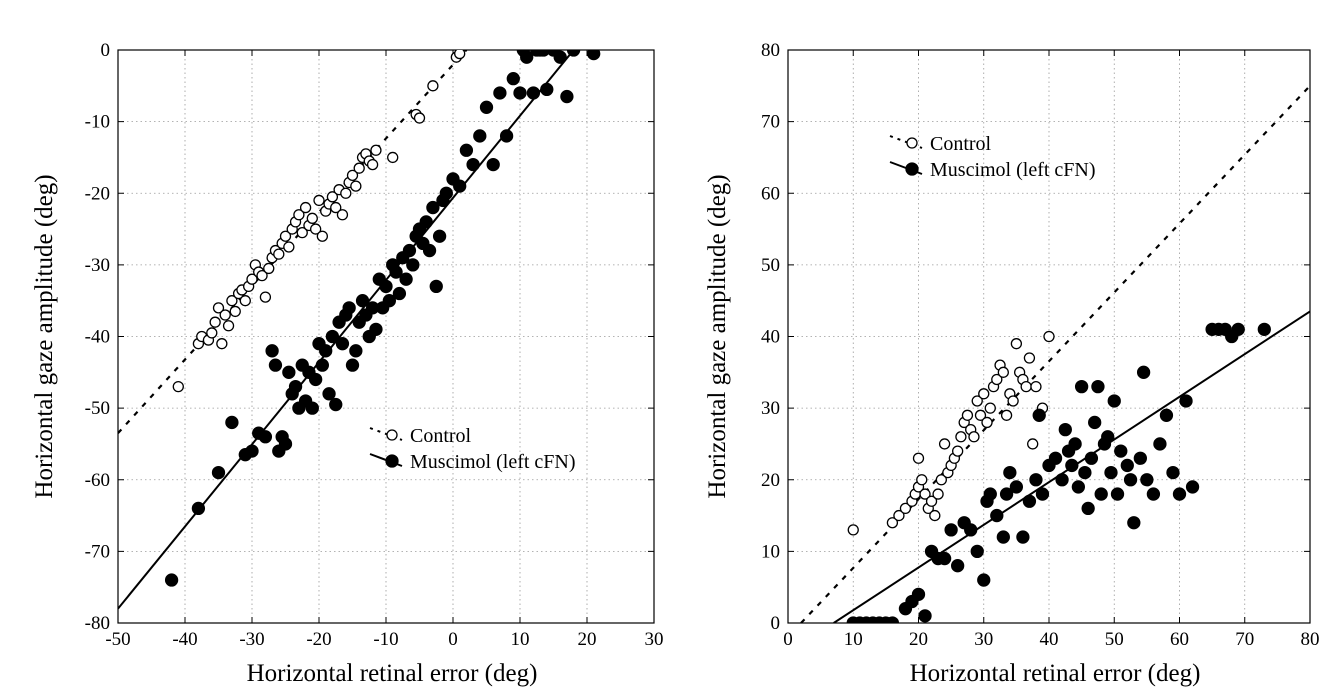 This screenshot has height=691, width=1321. Describe the element at coordinates (493, 462) in the screenshot. I see `legend-muscimol-label: Muscimol (left cFN)` at that location.